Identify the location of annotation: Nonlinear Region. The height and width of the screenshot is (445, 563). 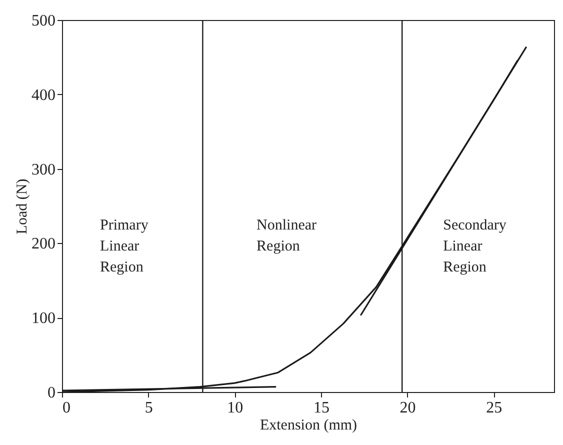
(286, 236).